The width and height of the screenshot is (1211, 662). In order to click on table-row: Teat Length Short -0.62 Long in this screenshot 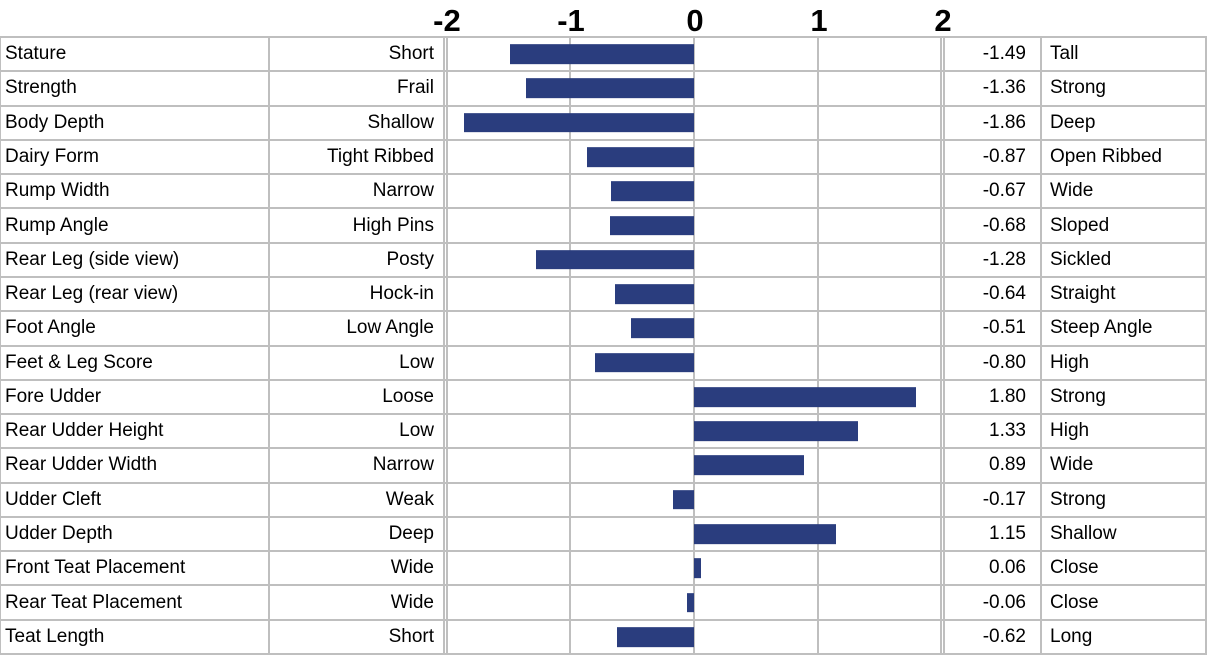, I will do `click(604, 637)`.